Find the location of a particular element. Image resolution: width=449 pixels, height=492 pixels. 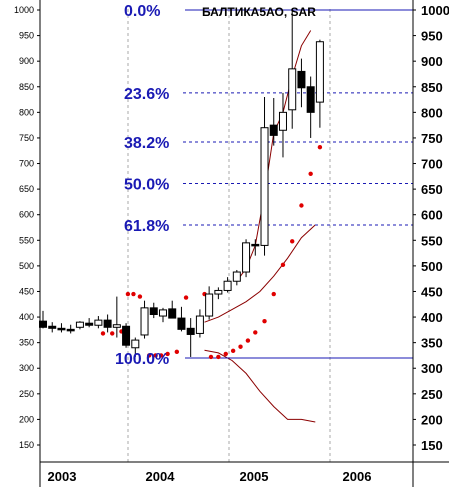

y-tick-left-700: 700 is located at coordinates (26, 164).